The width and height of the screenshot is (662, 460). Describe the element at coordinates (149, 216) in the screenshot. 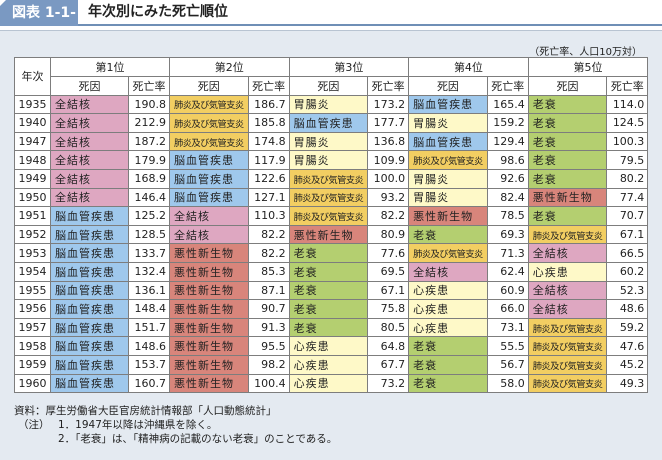

I see `rate-cell: 125.2` at that location.